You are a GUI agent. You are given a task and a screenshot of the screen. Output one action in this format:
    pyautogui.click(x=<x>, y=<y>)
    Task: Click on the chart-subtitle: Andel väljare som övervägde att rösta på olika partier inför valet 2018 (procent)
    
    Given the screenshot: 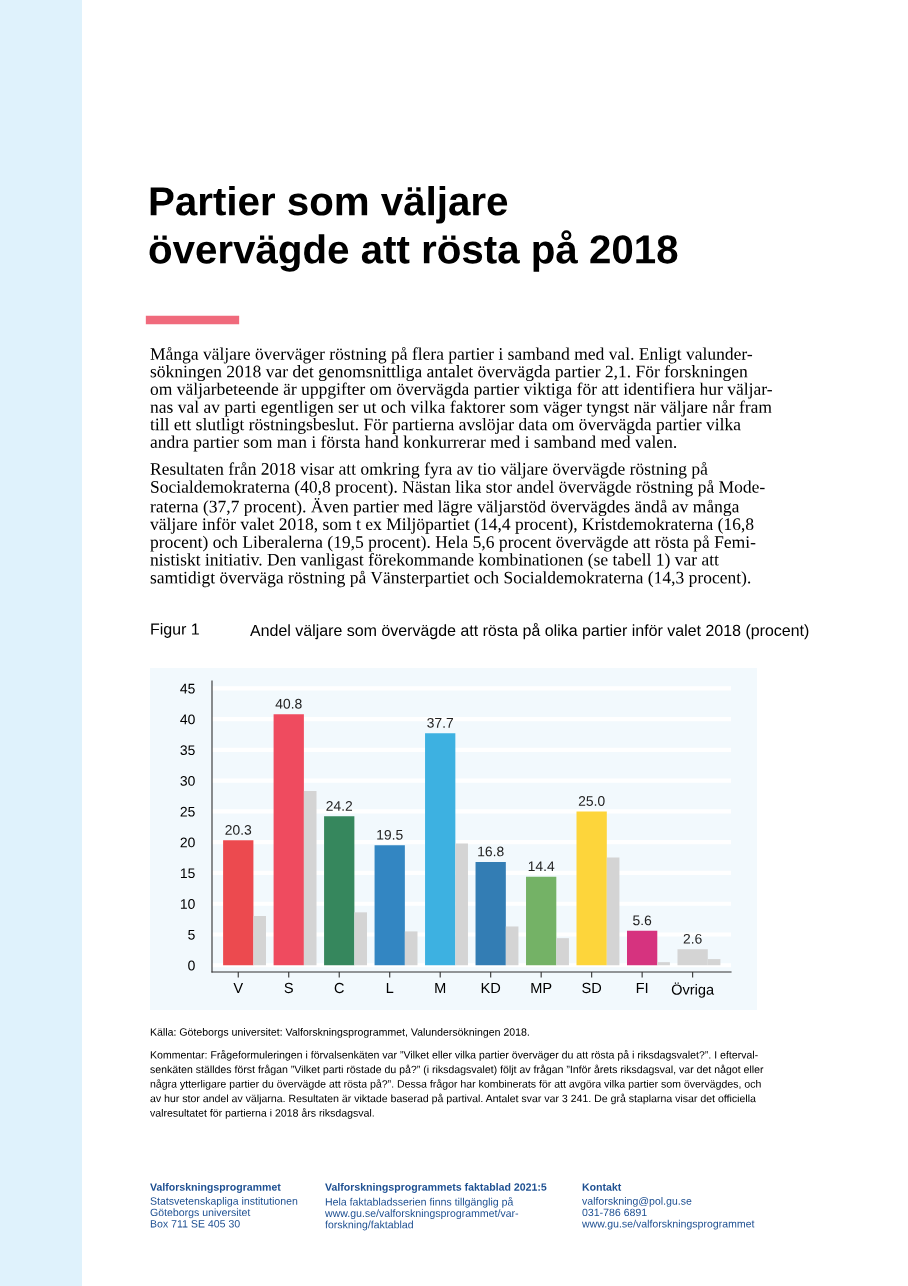 What is the action you would take?
    pyautogui.click(x=529, y=631)
    